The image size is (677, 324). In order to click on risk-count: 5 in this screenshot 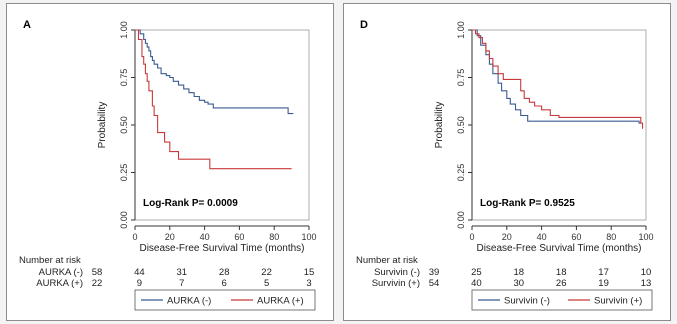, I will do `click(266, 283)`.